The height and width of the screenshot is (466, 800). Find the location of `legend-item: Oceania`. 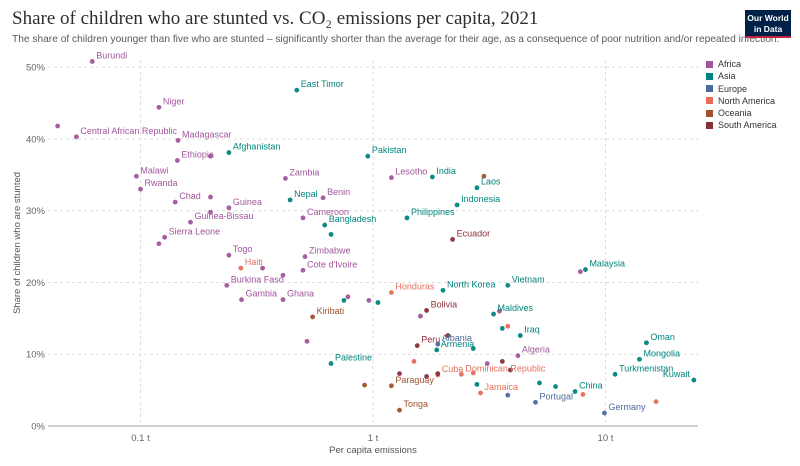

legend-item: Oceania is located at coordinates (741, 113).